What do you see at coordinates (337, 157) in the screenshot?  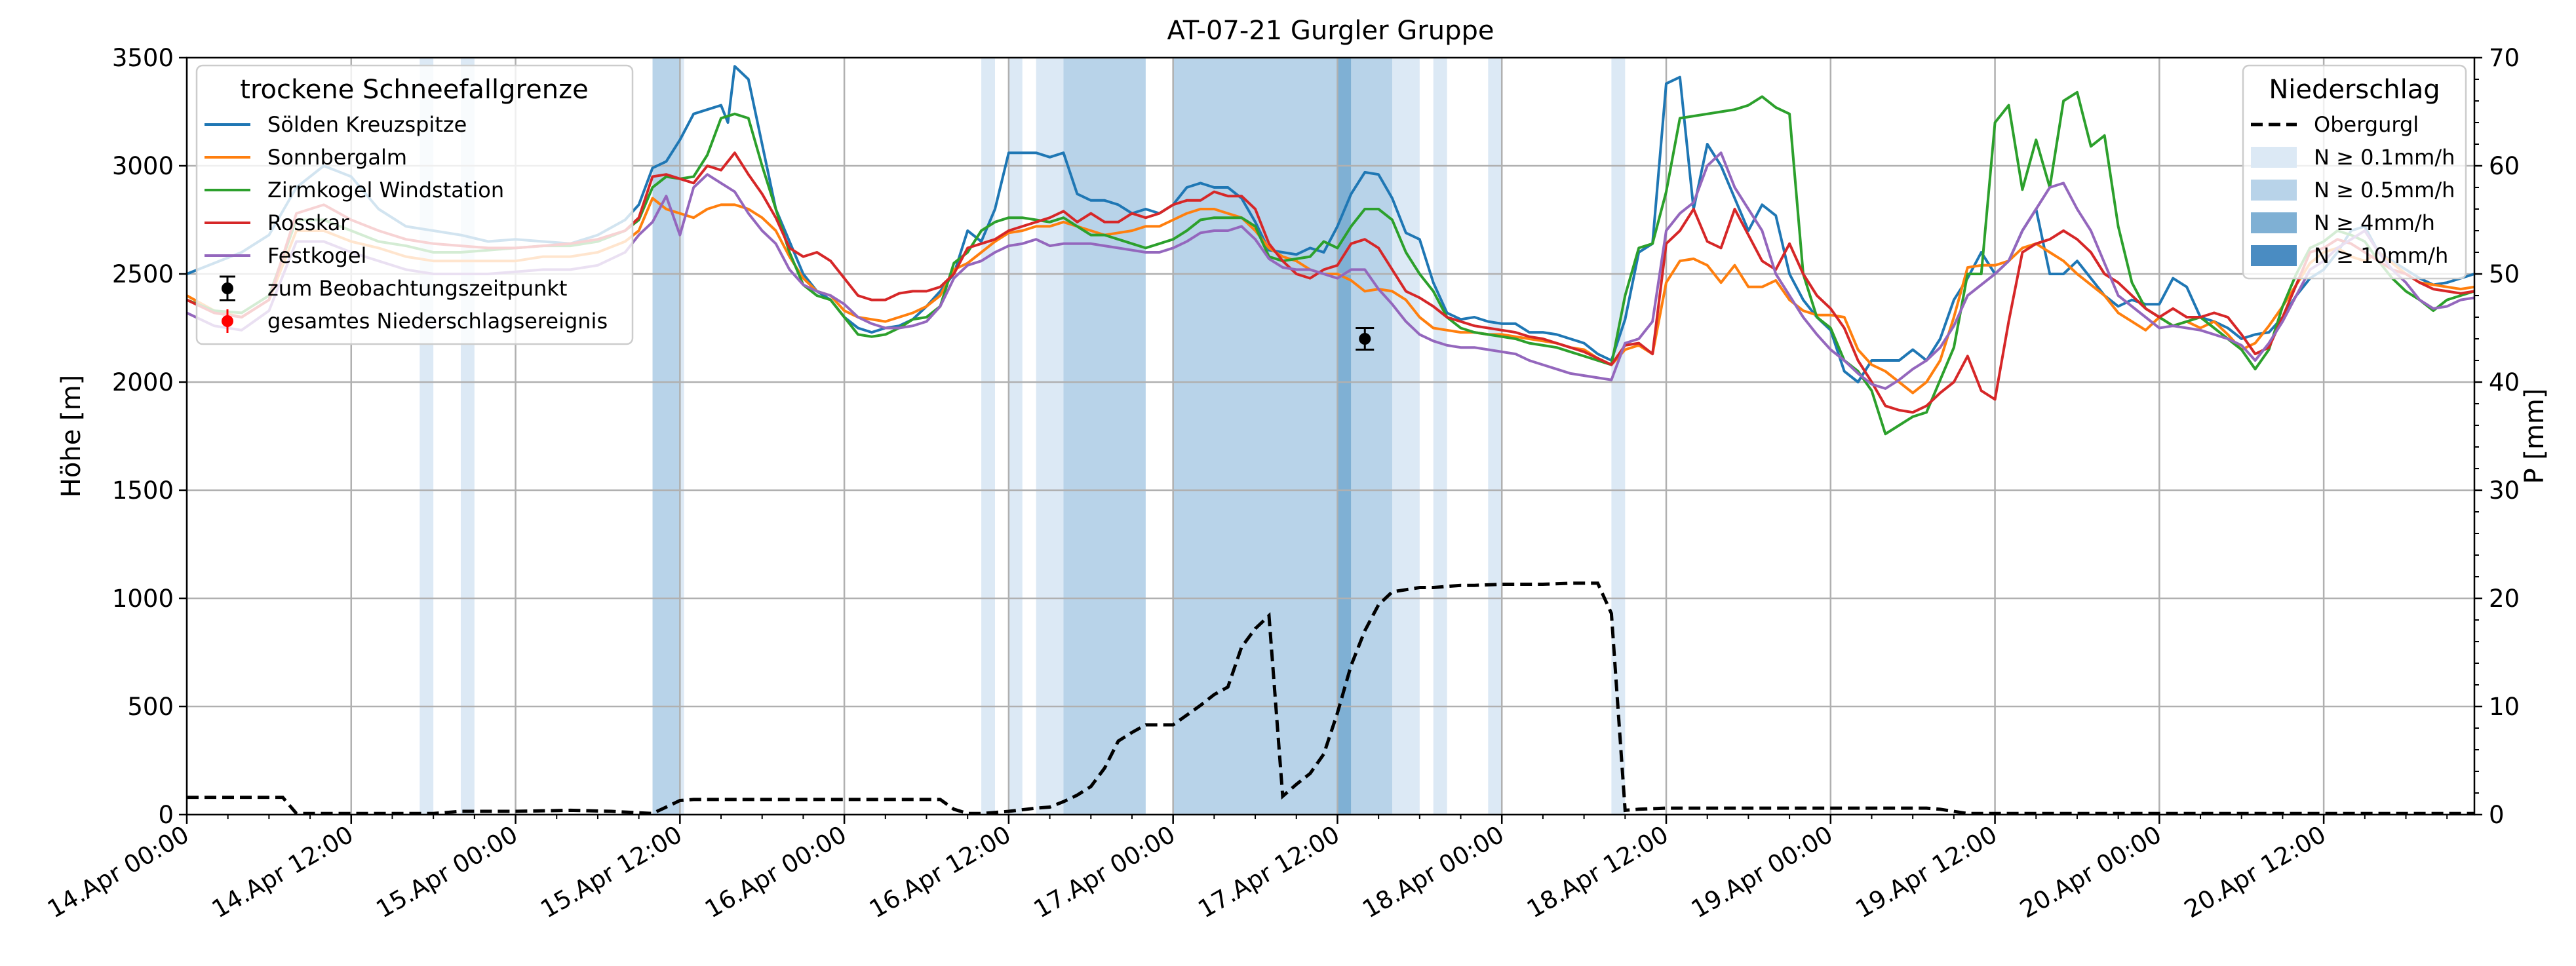 I see `legend-snow-item: Sonnbergalm` at bounding box center [337, 157].